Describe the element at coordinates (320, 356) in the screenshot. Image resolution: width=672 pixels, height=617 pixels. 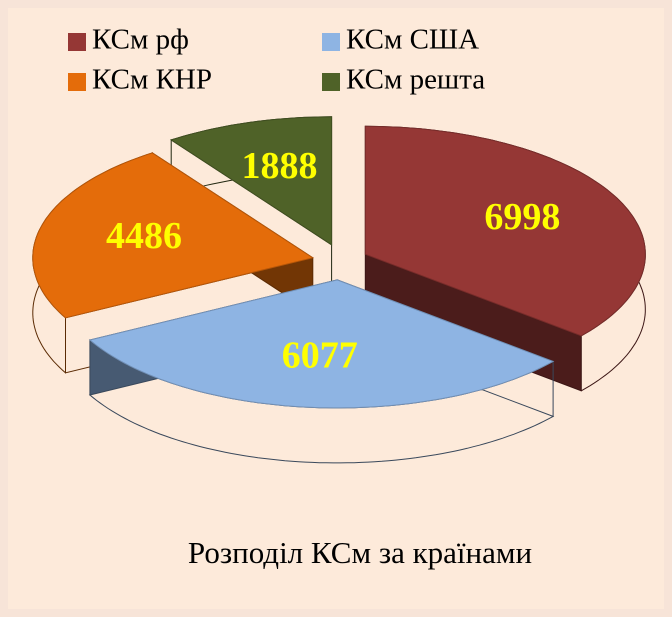
I see `data-label: 6077` at that location.